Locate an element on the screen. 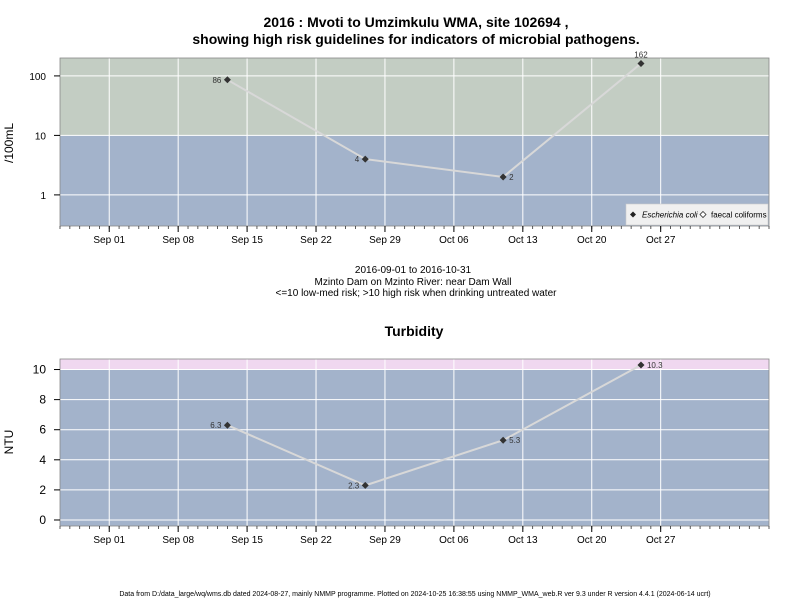 The width and height of the screenshot is (800, 600). turbidity-x-tick-label-3: Sep 22 is located at coordinates (316, 540).